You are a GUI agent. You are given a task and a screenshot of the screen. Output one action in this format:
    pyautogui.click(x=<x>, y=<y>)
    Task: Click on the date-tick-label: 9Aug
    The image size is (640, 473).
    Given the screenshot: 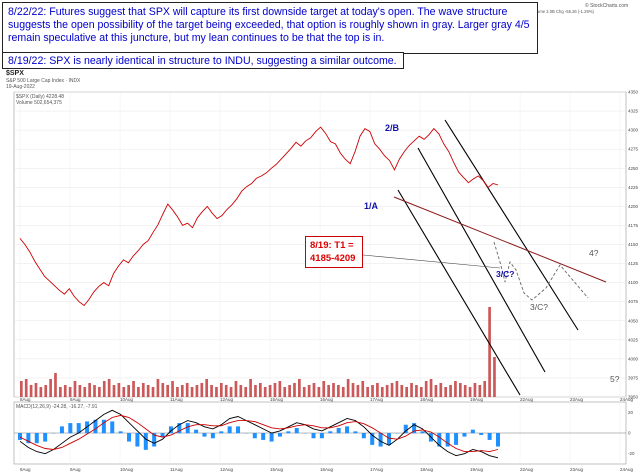 What is the action you would take?
    pyautogui.click(x=75, y=399)
    